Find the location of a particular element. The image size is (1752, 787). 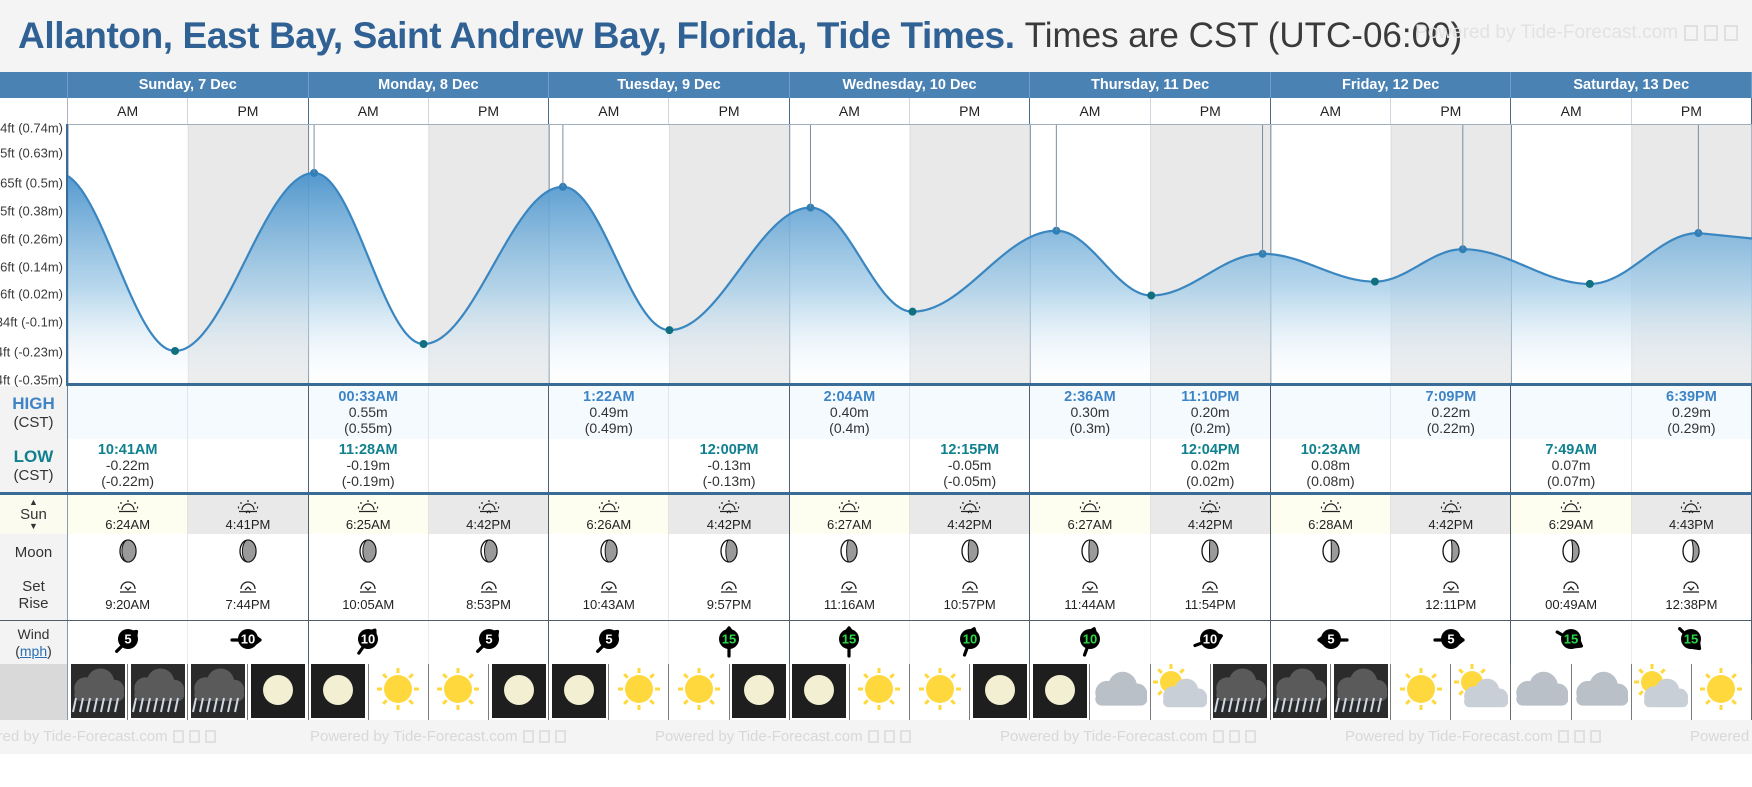

high-tide-value: 0.29m is located at coordinates (1691, 411).